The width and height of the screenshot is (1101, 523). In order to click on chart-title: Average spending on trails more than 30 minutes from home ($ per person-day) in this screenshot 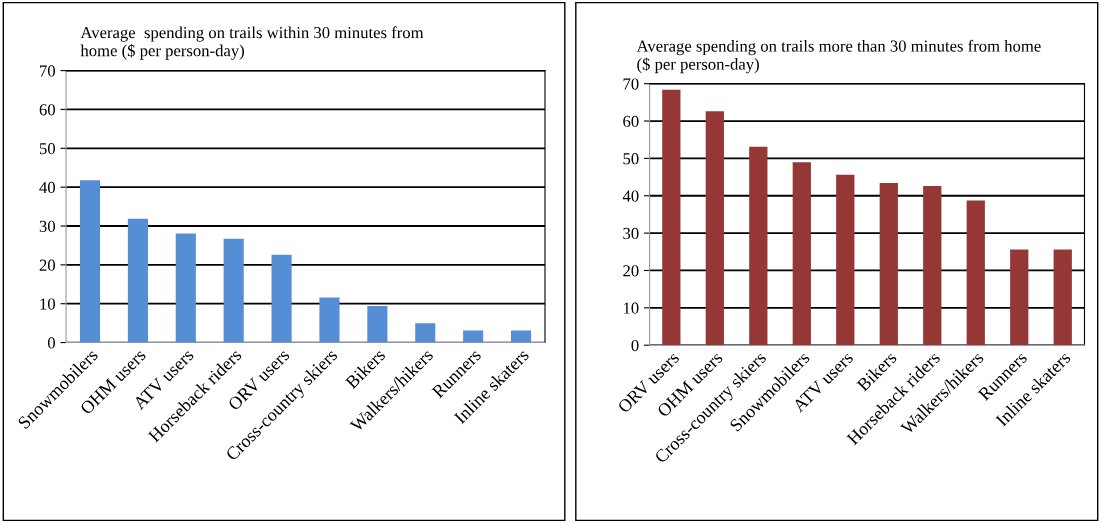, I will do `click(838, 56)`.